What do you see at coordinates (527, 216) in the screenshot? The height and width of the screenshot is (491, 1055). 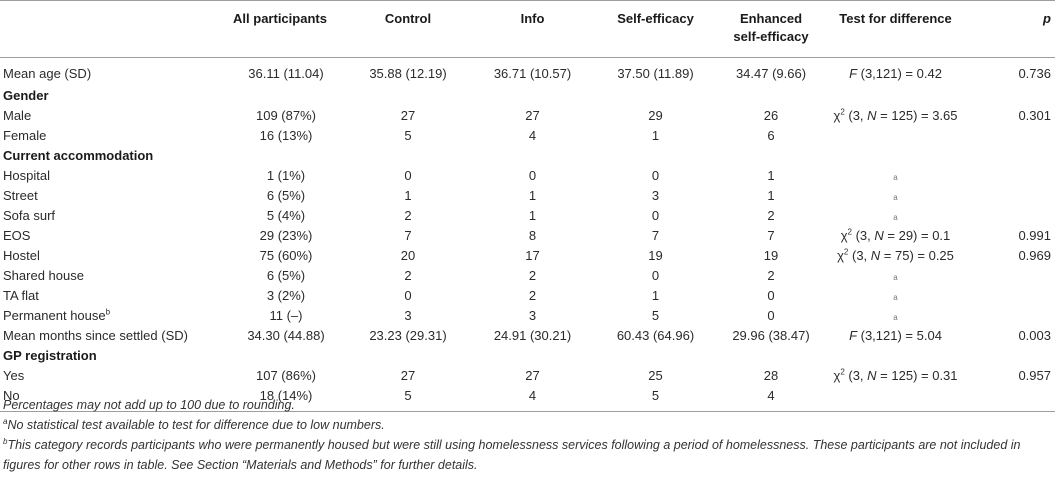 I see `table-row: Sofa surf 5 (4%) 2 1 0 2 a` at bounding box center [527, 216].